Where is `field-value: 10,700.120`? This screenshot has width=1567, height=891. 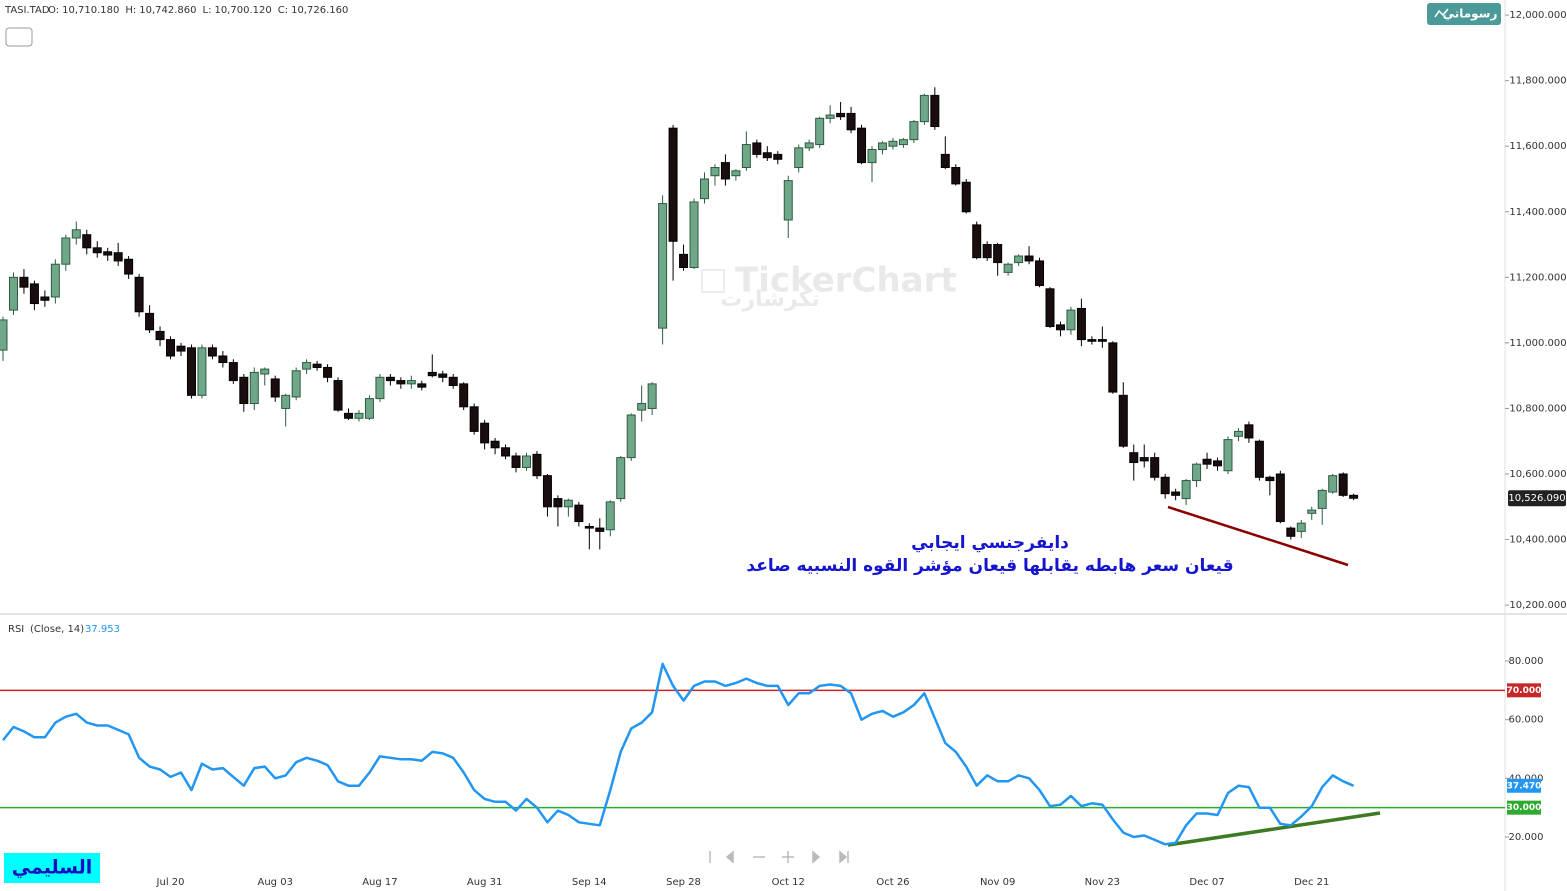
field-value: 10,700.120 is located at coordinates (242, 10).